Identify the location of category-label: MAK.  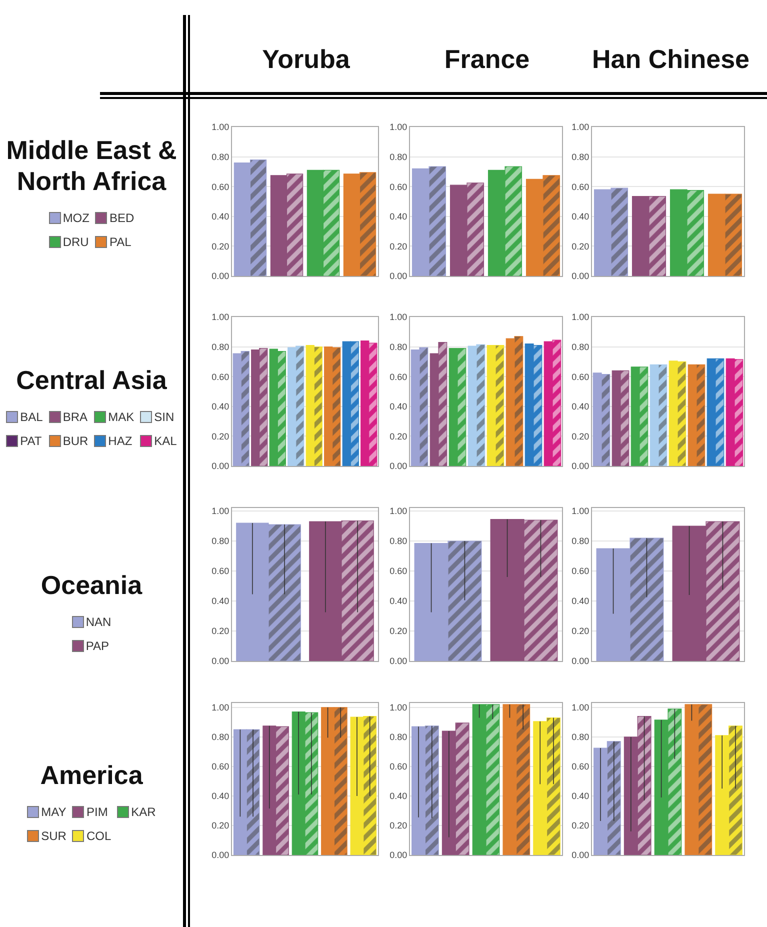
(121, 417).